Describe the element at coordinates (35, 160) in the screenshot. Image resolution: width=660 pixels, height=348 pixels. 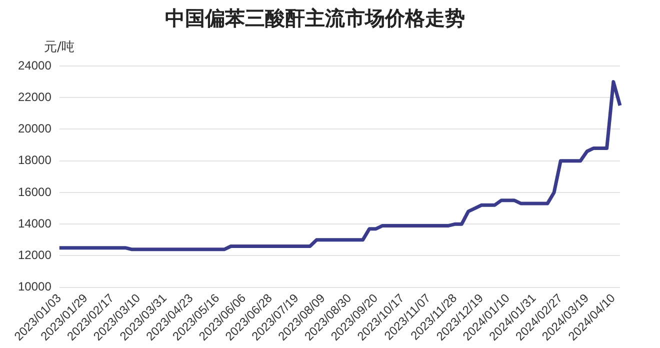
I see `y-tick-label: 18000` at that location.